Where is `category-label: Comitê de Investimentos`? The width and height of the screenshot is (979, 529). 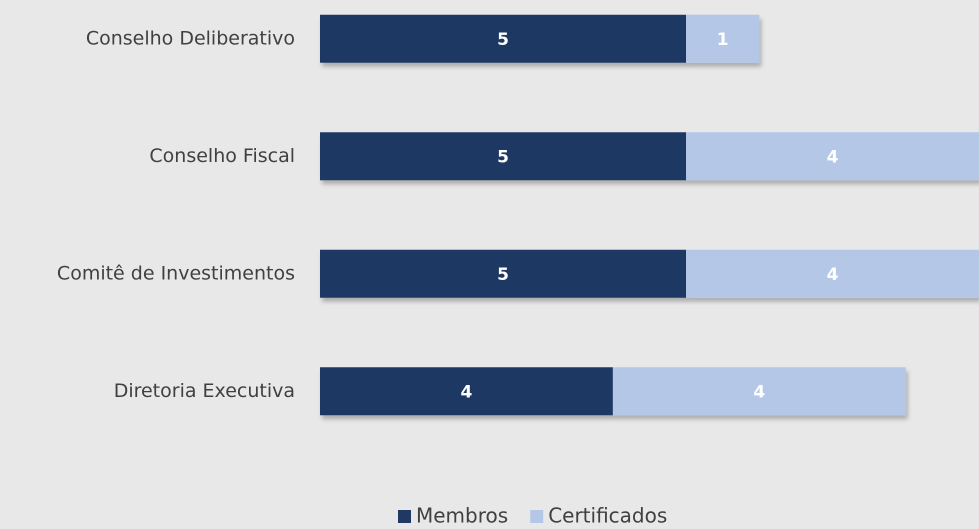 category-label: Comitê de Investimentos is located at coordinates (176, 273).